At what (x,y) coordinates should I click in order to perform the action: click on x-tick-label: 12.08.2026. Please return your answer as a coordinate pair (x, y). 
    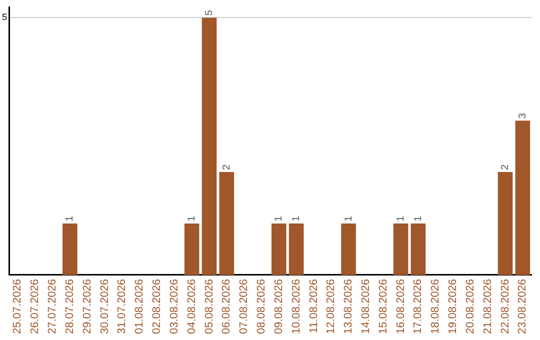
    Looking at the image, I should click on (331, 306).